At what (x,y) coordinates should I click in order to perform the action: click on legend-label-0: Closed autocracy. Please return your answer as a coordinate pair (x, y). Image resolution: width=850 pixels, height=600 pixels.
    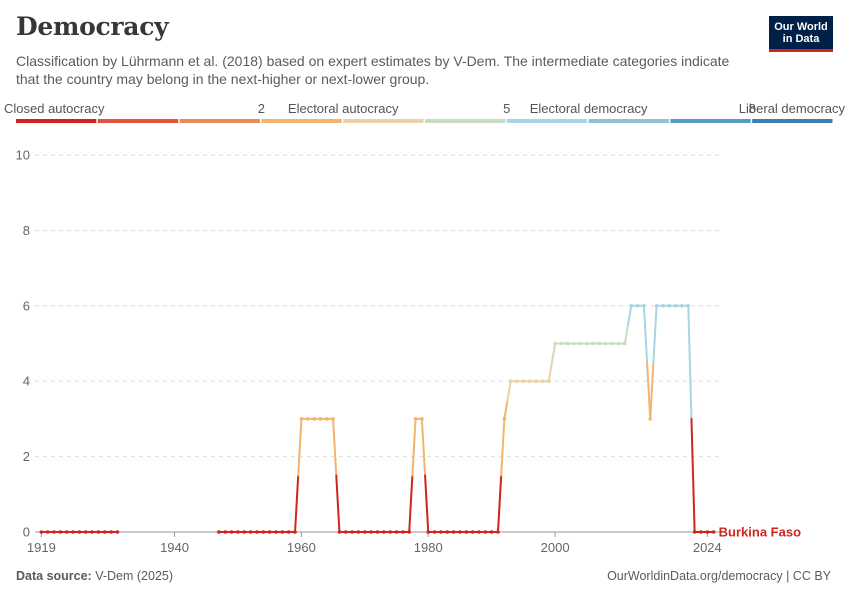
    Looking at the image, I should click on (54, 108).